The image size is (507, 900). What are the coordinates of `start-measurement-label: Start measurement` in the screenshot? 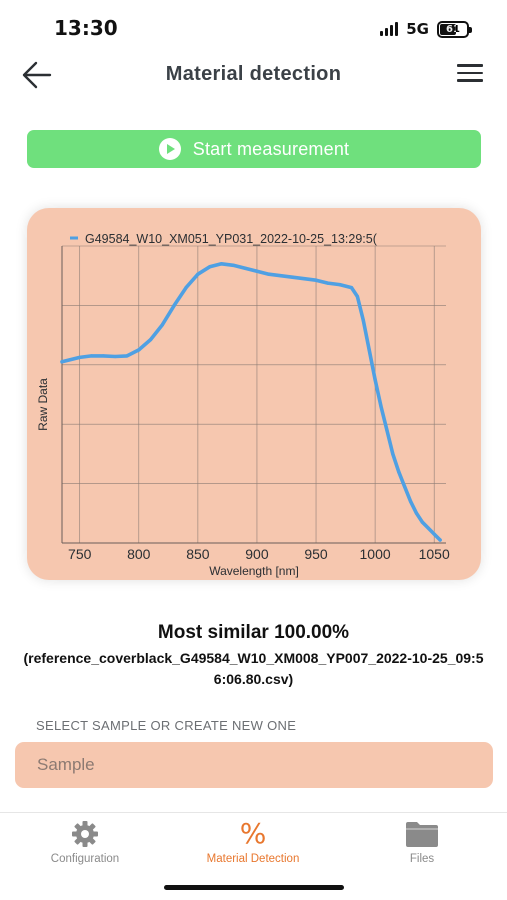 It's located at (271, 148).